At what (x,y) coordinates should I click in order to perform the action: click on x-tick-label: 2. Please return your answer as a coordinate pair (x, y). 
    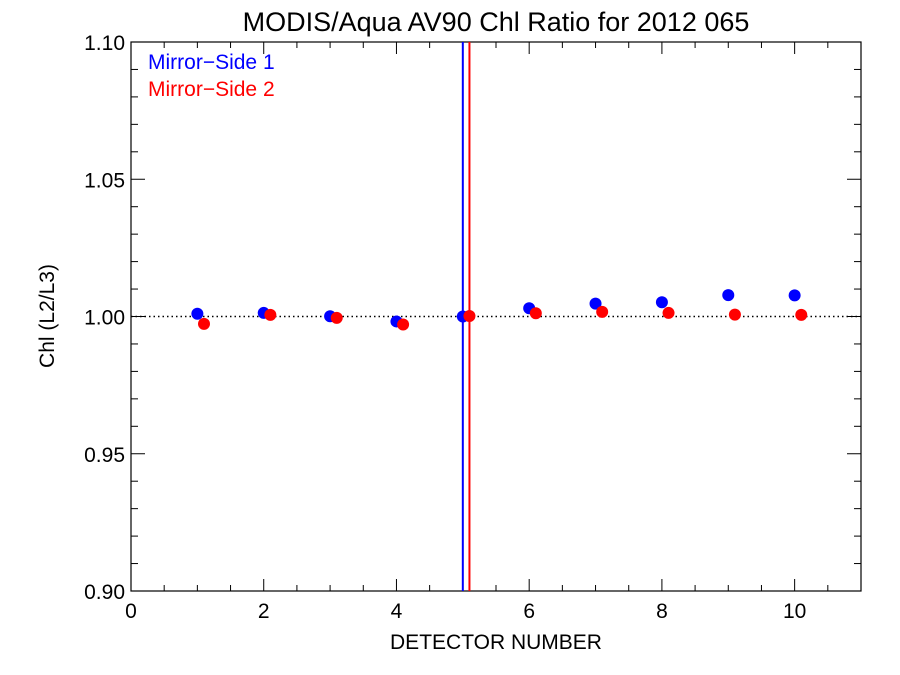
    Looking at the image, I should click on (264, 611).